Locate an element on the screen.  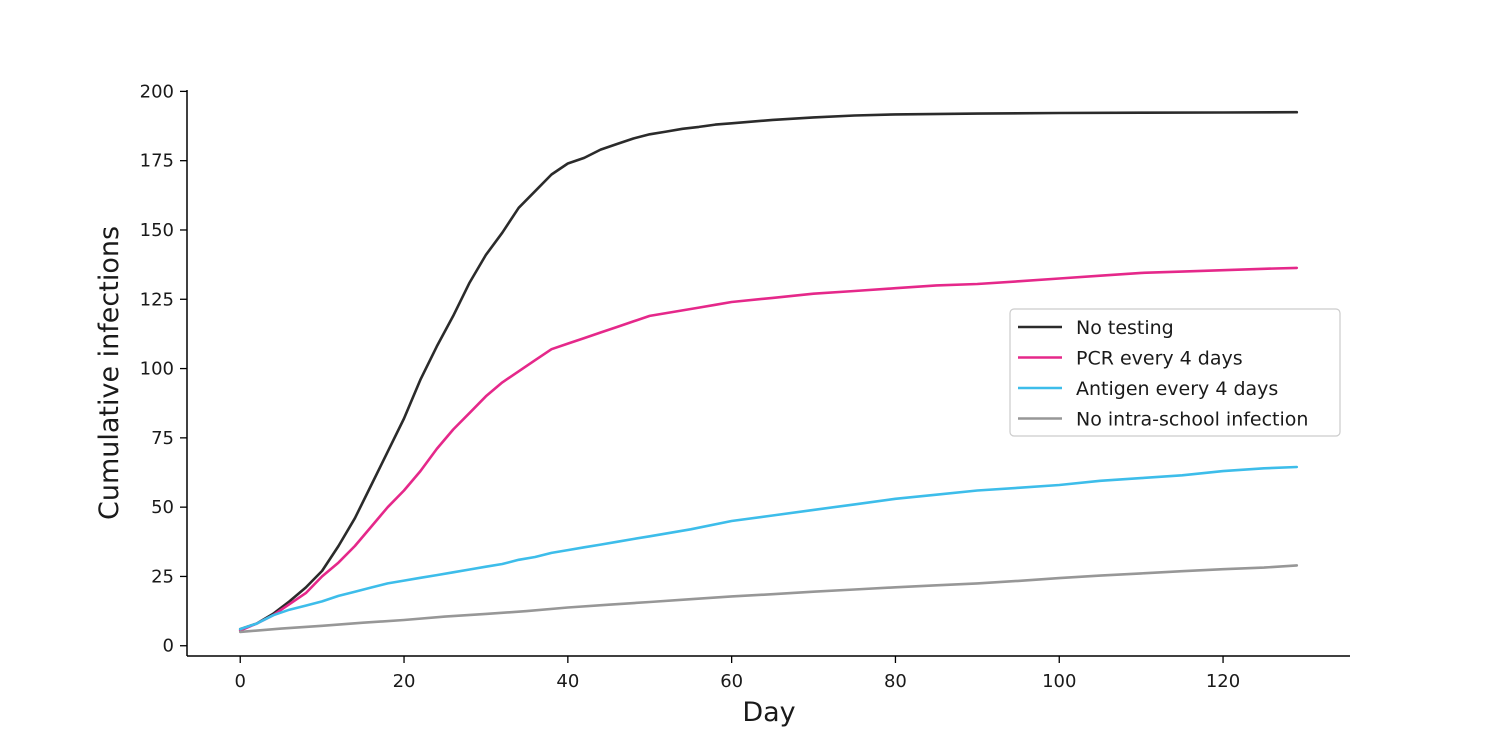
legend-frame is located at coordinates (1175, 372).